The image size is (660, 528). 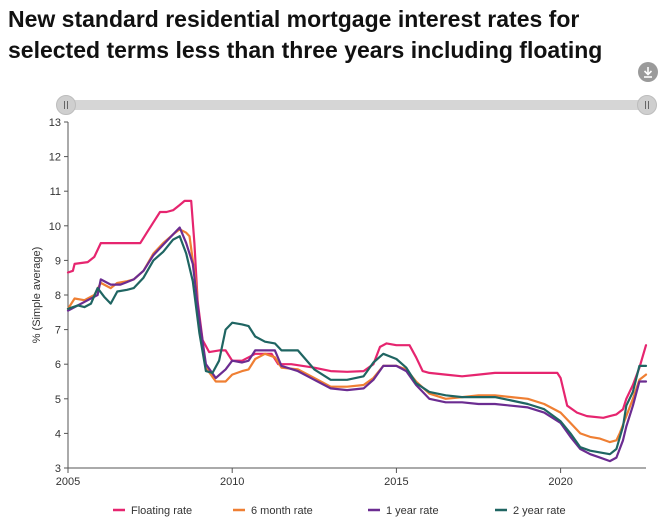 I want to click on range-slider-handle-right, so click(x=647, y=105).